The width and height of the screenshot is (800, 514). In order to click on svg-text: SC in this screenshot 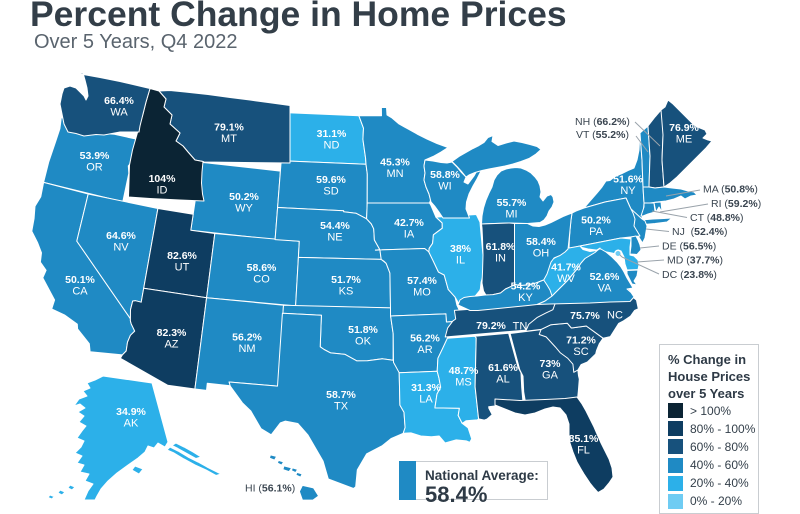, I will do `click(580, 352)`.